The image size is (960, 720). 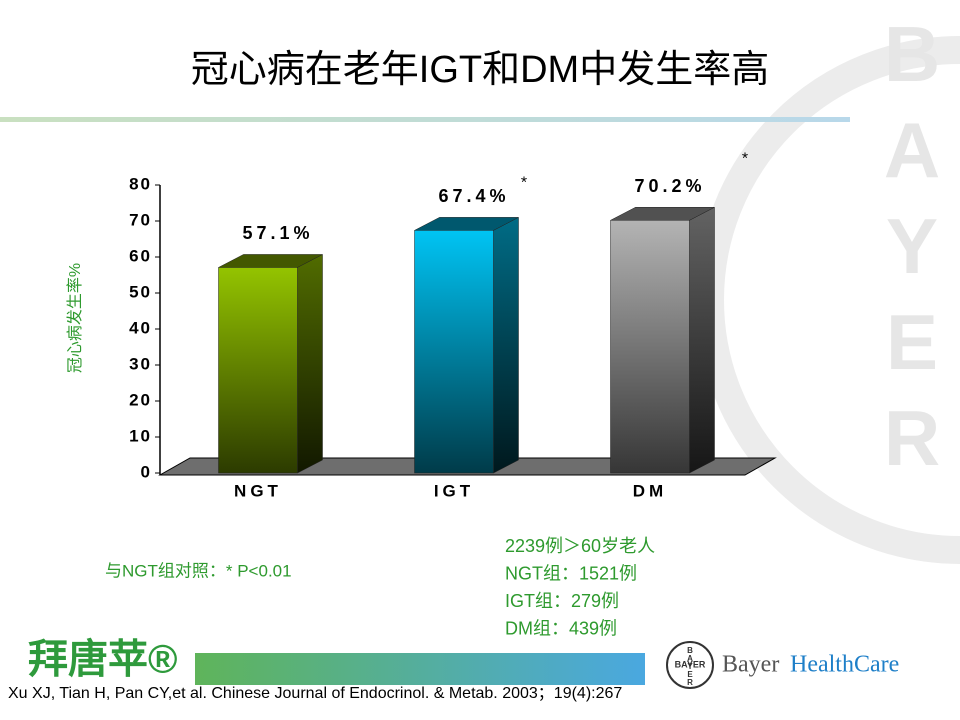 I want to click on y-tick-label: 30, so click(x=140, y=363).